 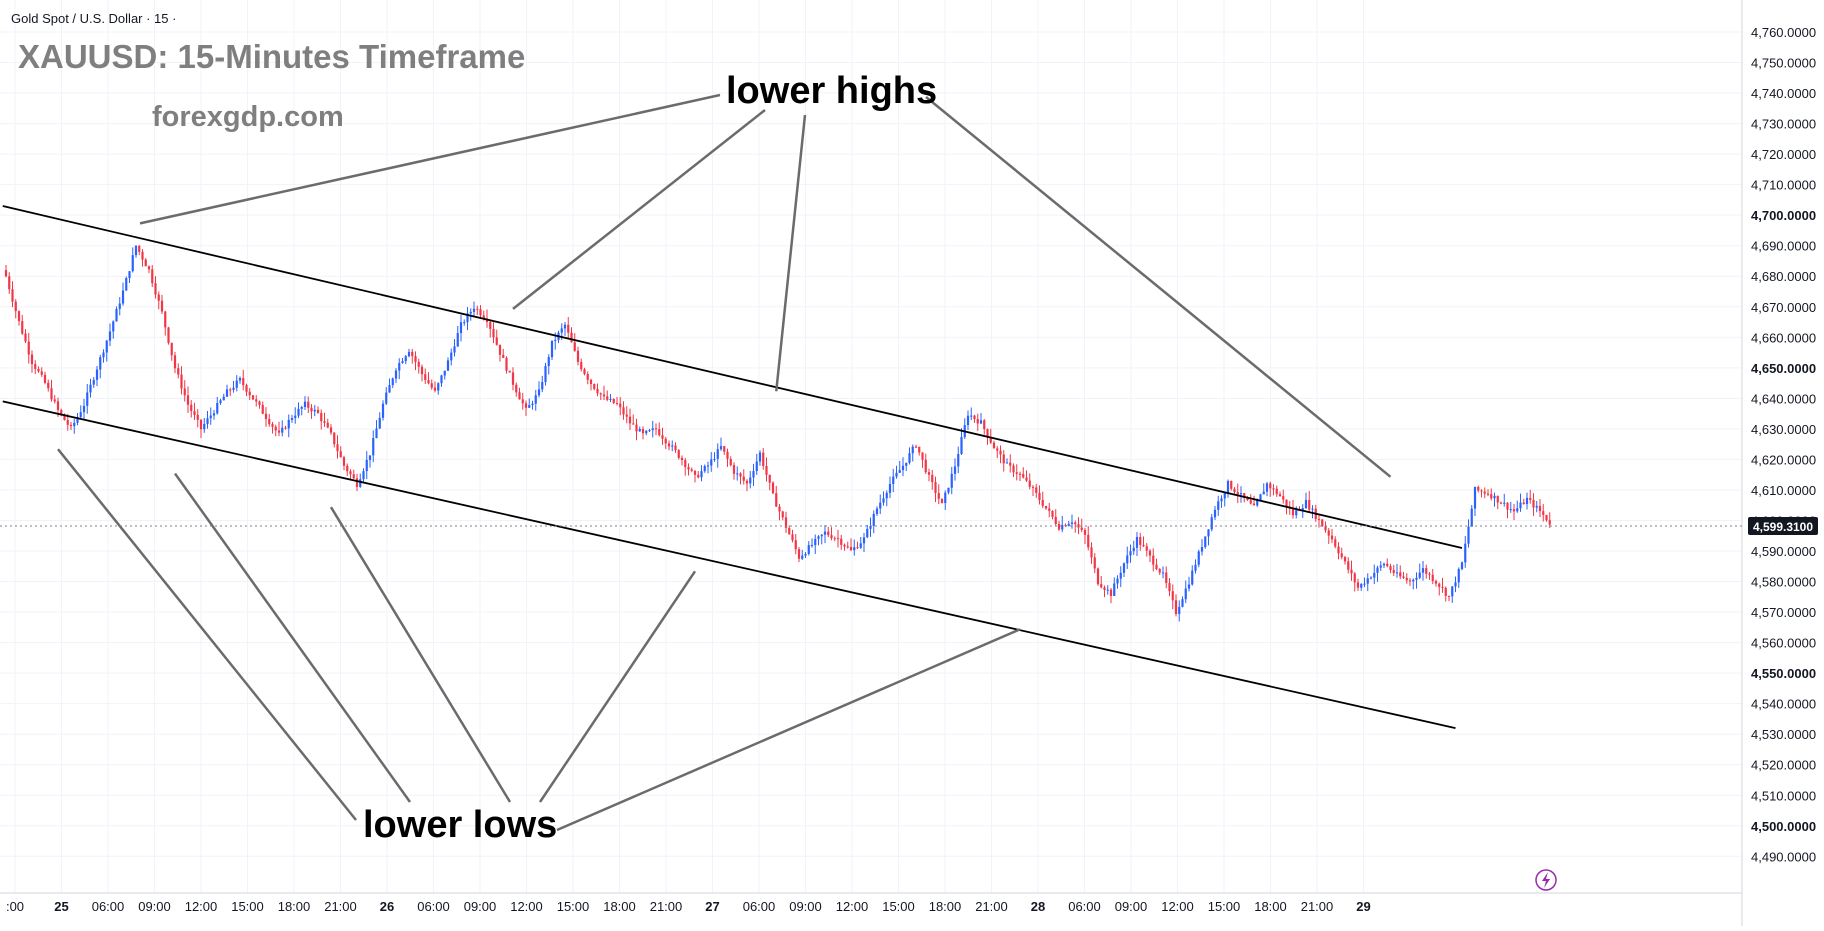 I want to click on price-tick-label: 4,740.0000, so click(x=1783, y=93).